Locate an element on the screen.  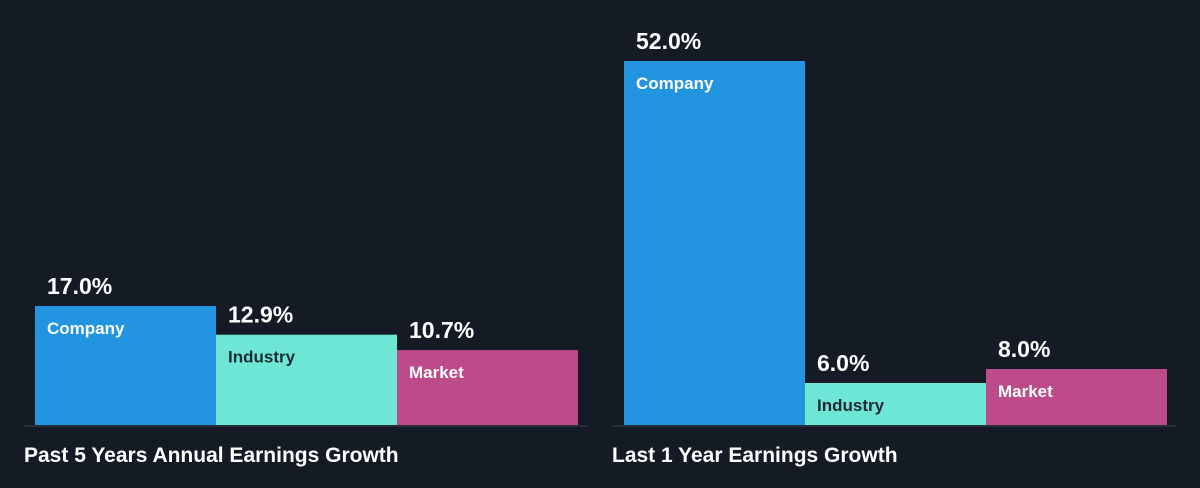
value-label-industry-chart-0: 12.9% is located at coordinates (260, 315).